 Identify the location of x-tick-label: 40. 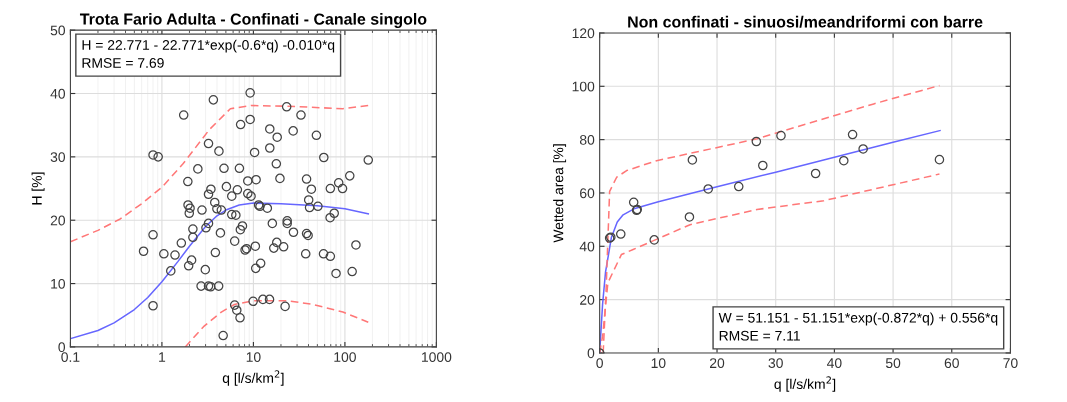
(834, 363).